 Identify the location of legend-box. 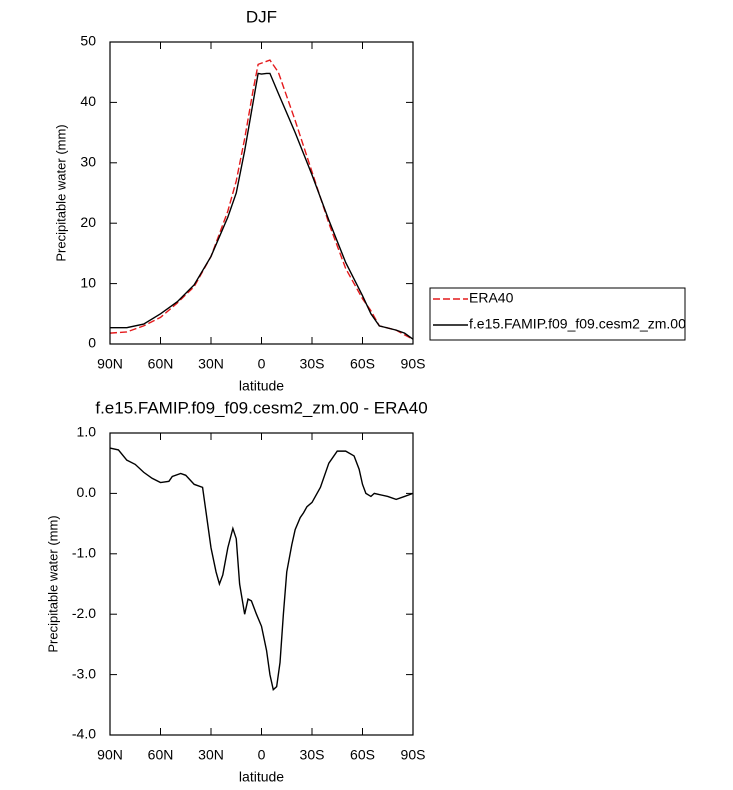
(557, 314).